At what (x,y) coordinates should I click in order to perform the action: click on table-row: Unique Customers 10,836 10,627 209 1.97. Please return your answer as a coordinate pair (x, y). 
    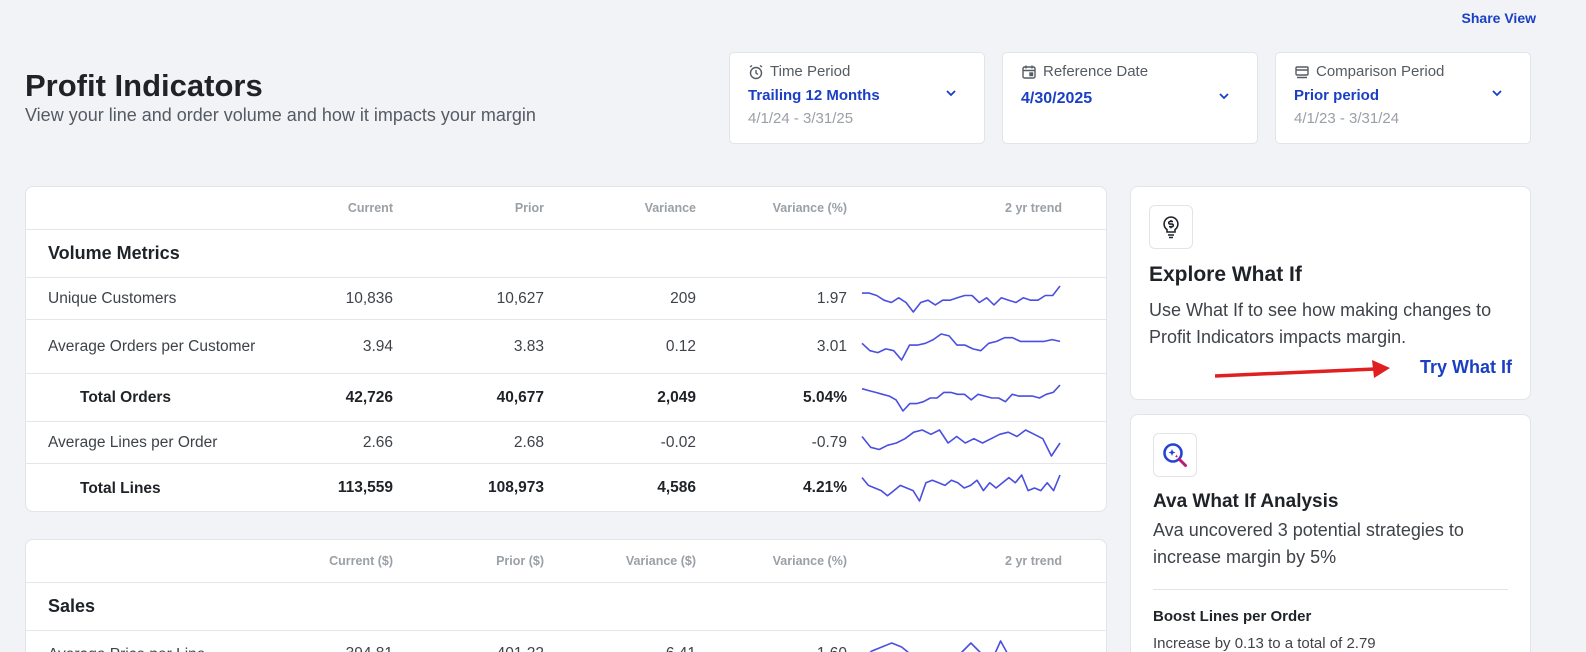
    Looking at the image, I should click on (566, 299).